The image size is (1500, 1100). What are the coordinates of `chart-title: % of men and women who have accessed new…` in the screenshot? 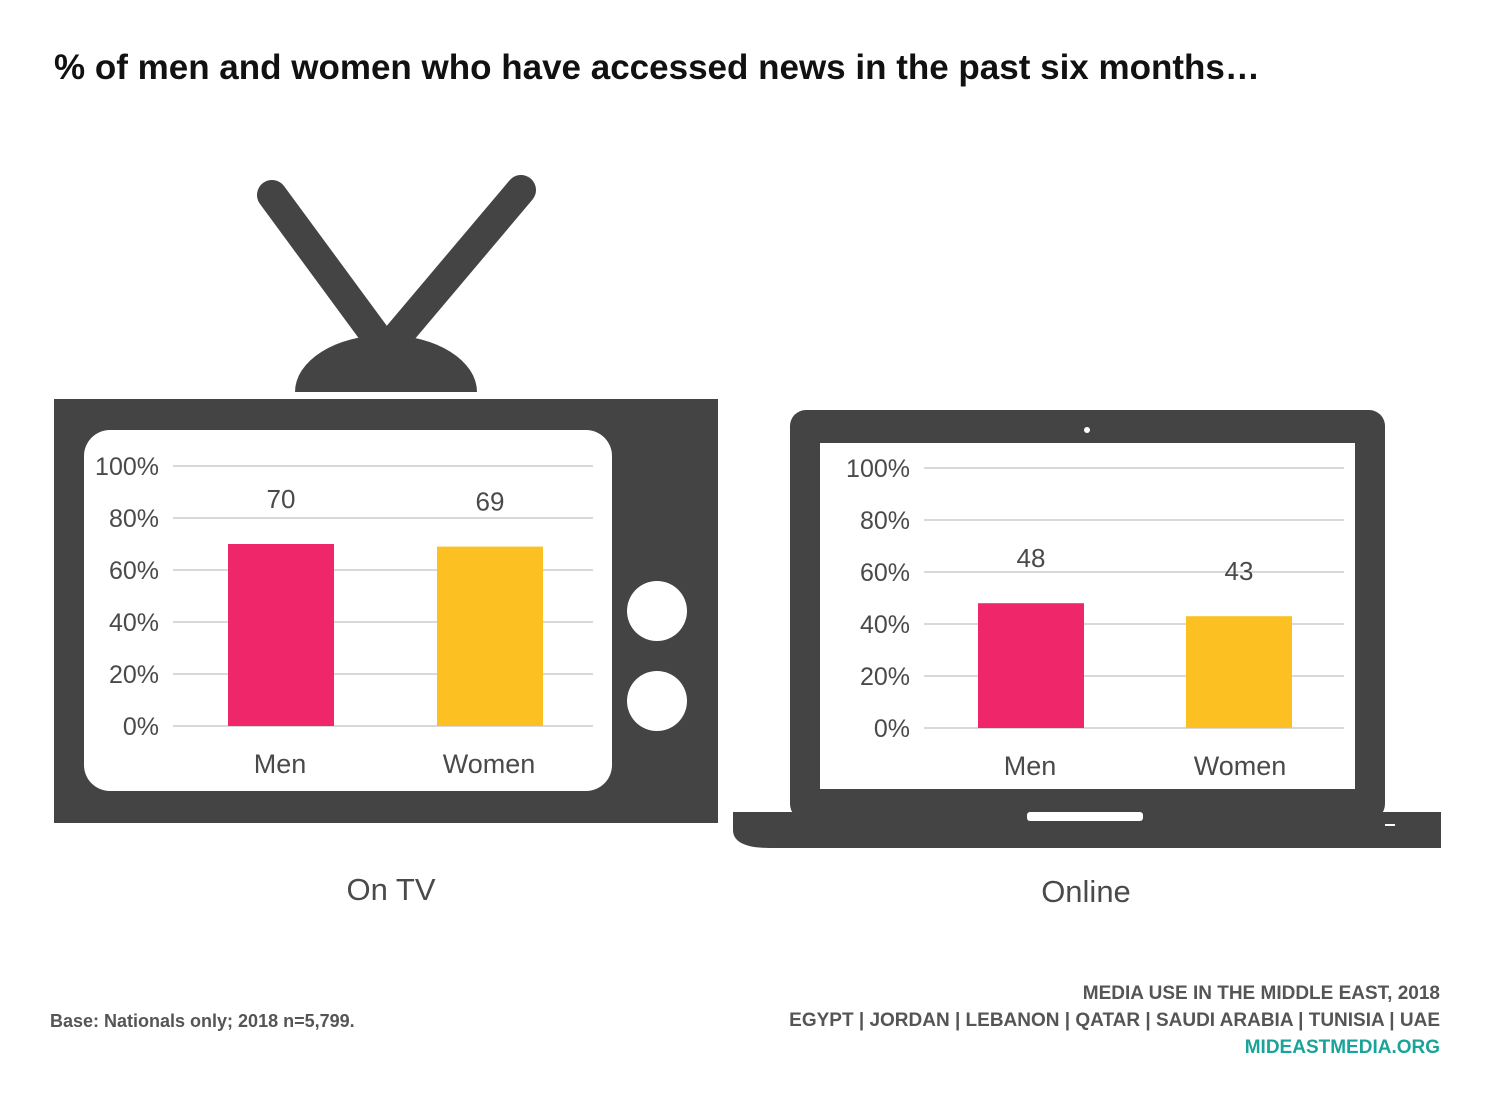 It's located at (657, 67).